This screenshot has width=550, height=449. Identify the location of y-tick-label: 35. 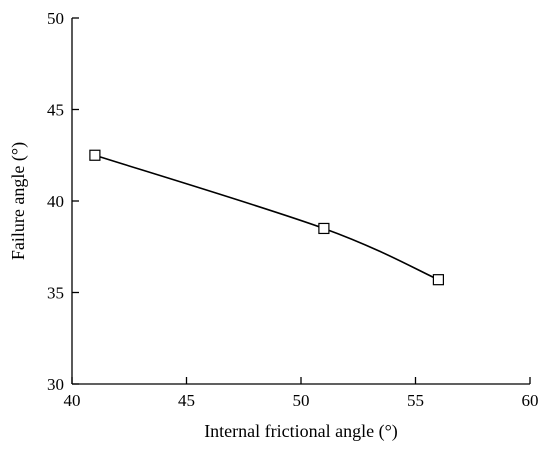
(55, 293).